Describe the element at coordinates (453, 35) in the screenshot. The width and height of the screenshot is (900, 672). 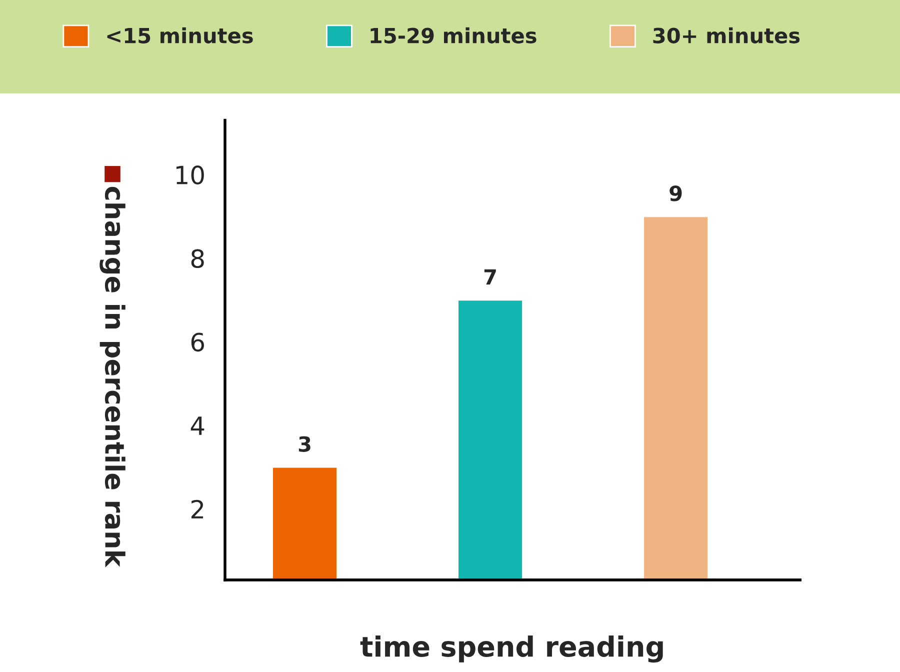
I see `legend-label: 15-29 minutes` at that location.